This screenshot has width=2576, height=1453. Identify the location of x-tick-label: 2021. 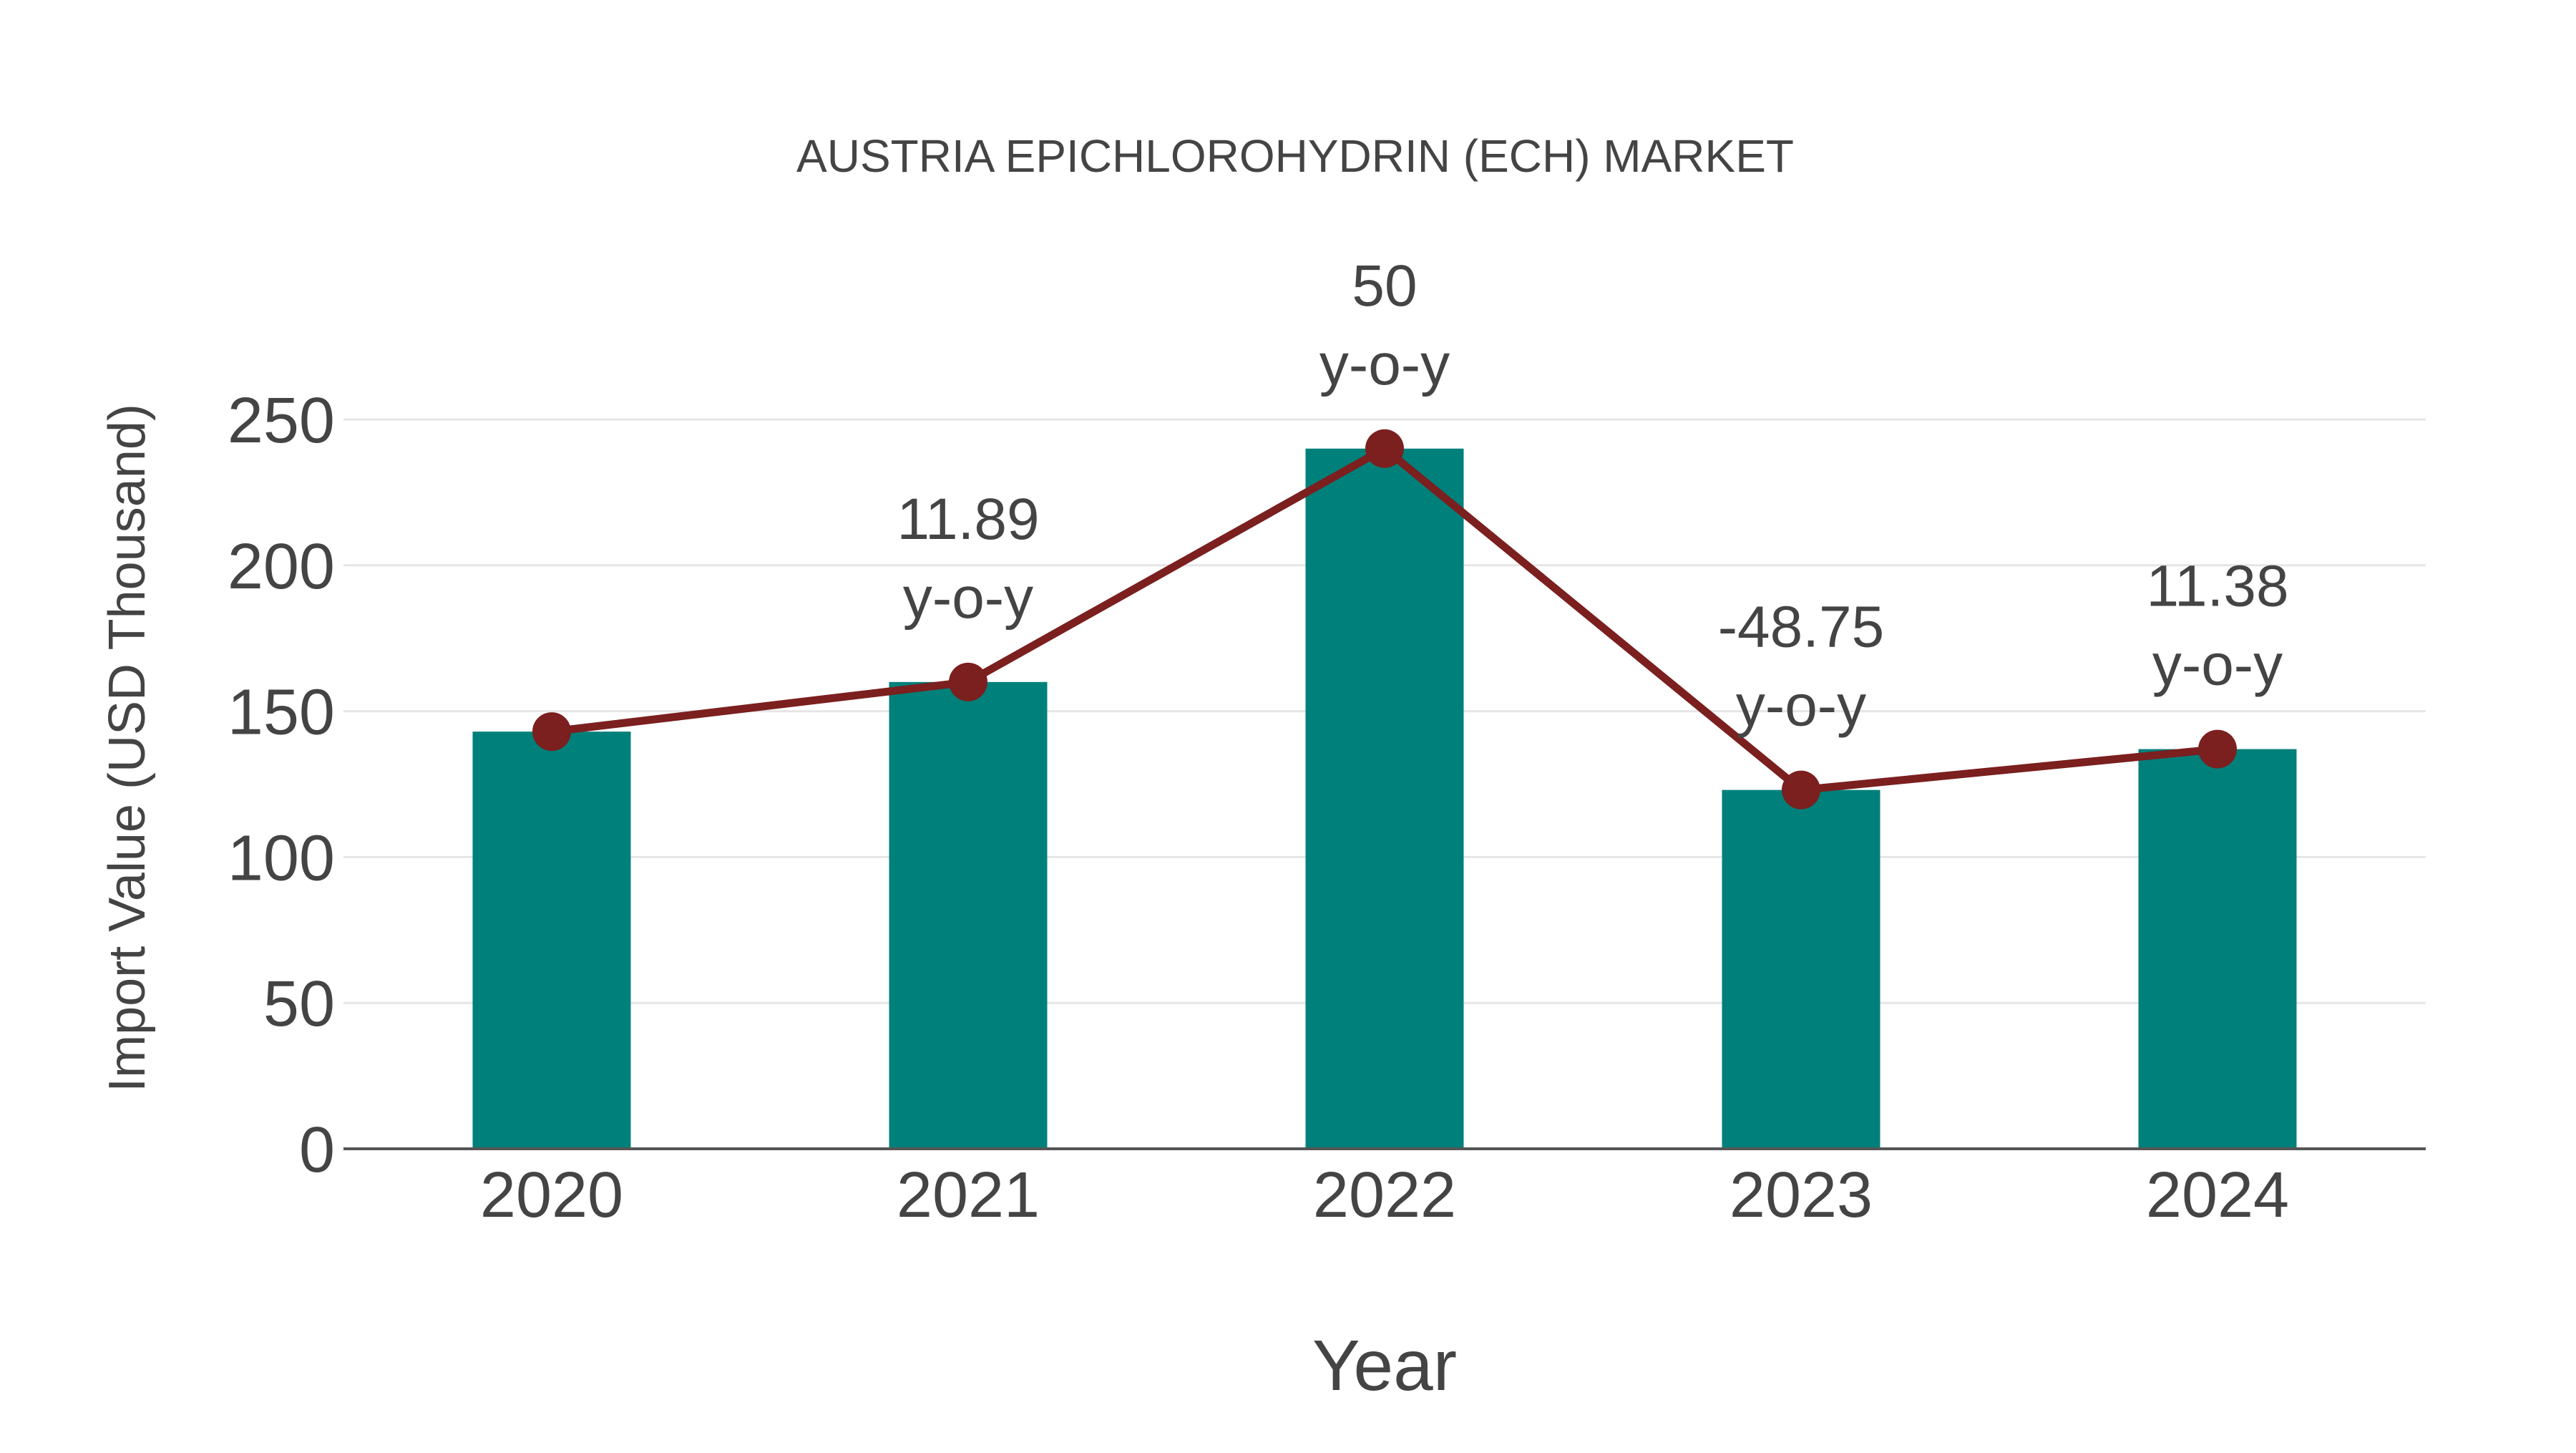
(968, 1195).